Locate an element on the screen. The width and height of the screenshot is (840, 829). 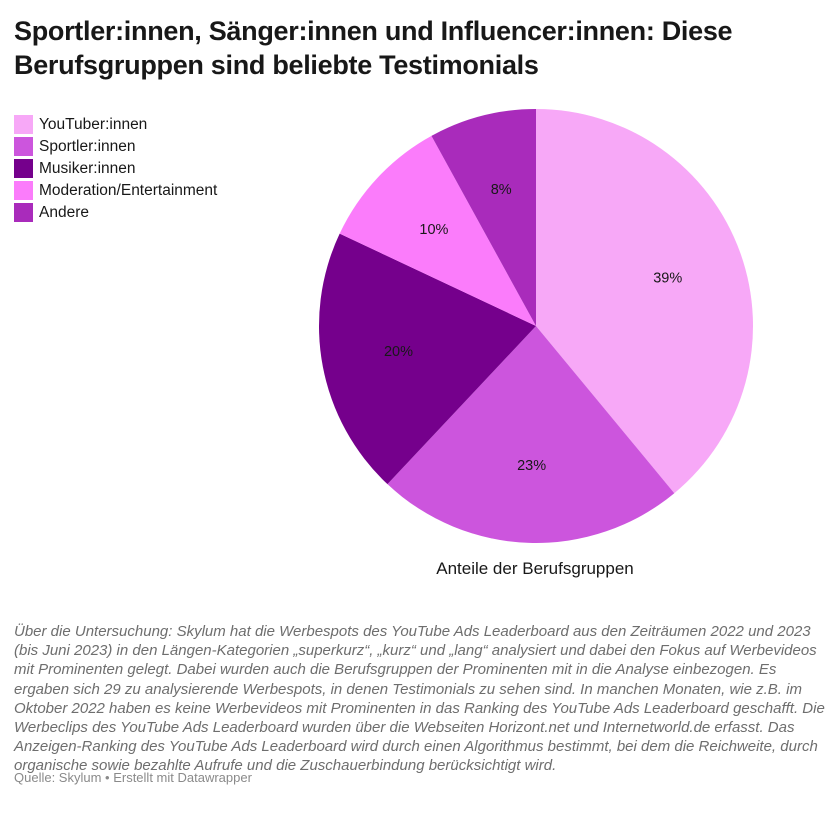
slice-value-label: 39% is located at coordinates (667, 278).